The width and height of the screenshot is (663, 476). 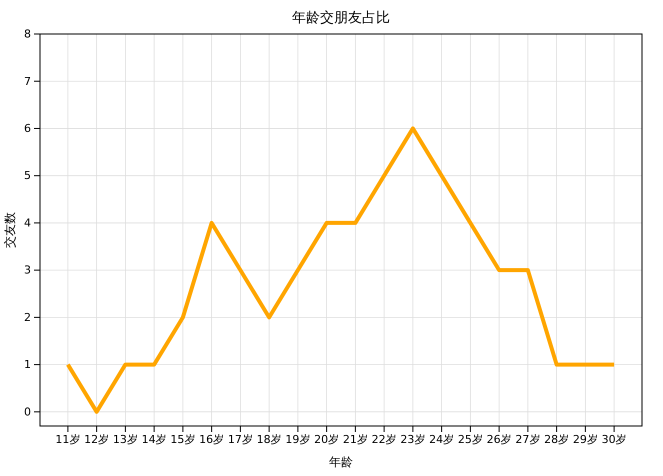 I want to click on y-tick-label: 8, so click(x=27, y=34).